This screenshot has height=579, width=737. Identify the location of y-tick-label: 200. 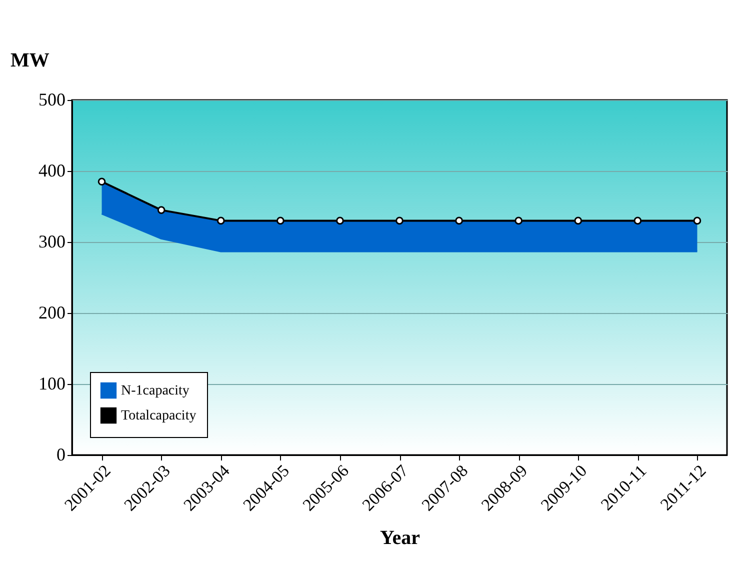
(52, 312).